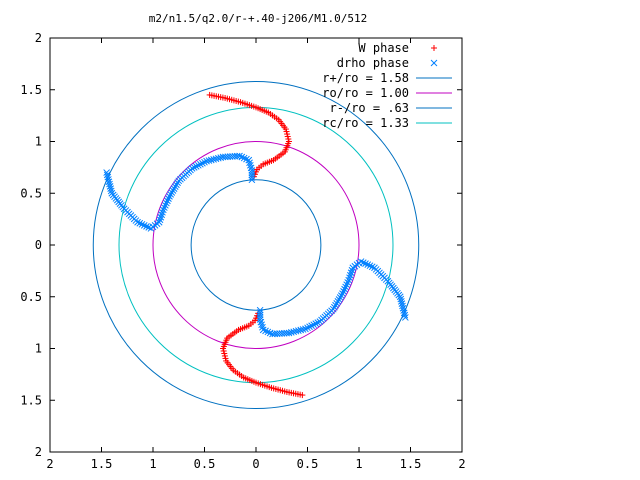  I want to click on legend-label-3: ro/ro = 1.00, so click(365, 93).